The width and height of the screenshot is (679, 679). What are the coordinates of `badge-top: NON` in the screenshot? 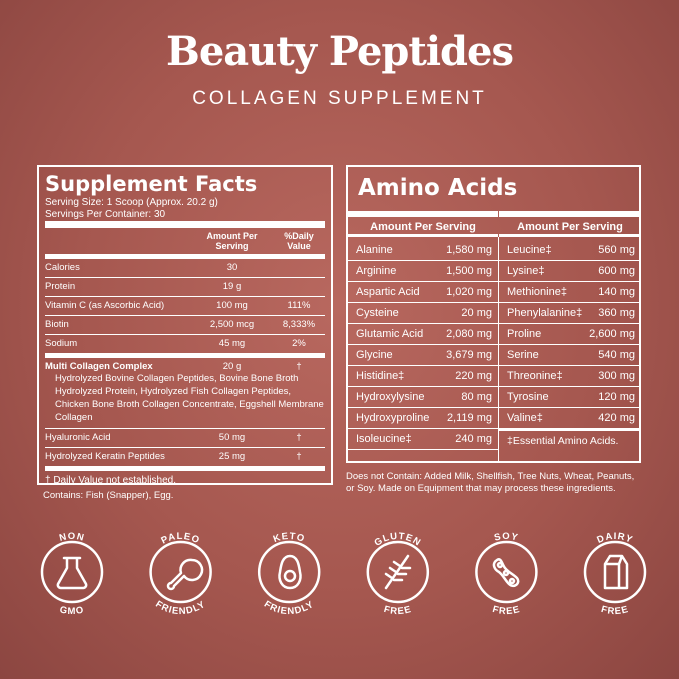 It's located at (72, 537).